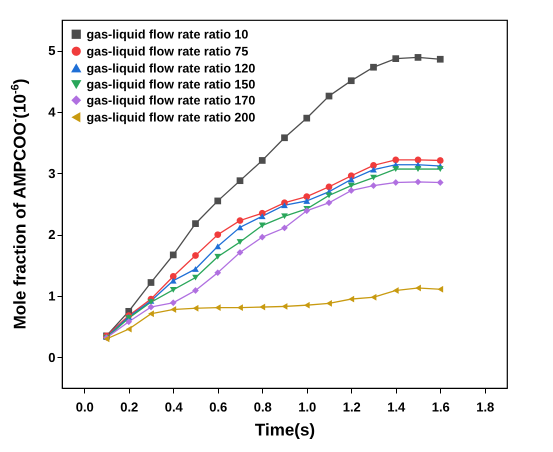 Image resolution: width=553 pixels, height=452 pixels. What do you see at coordinates (171, 117) in the screenshot?
I see `legend-label: gas-liquid flow rate ratio 200` at bounding box center [171, 117].